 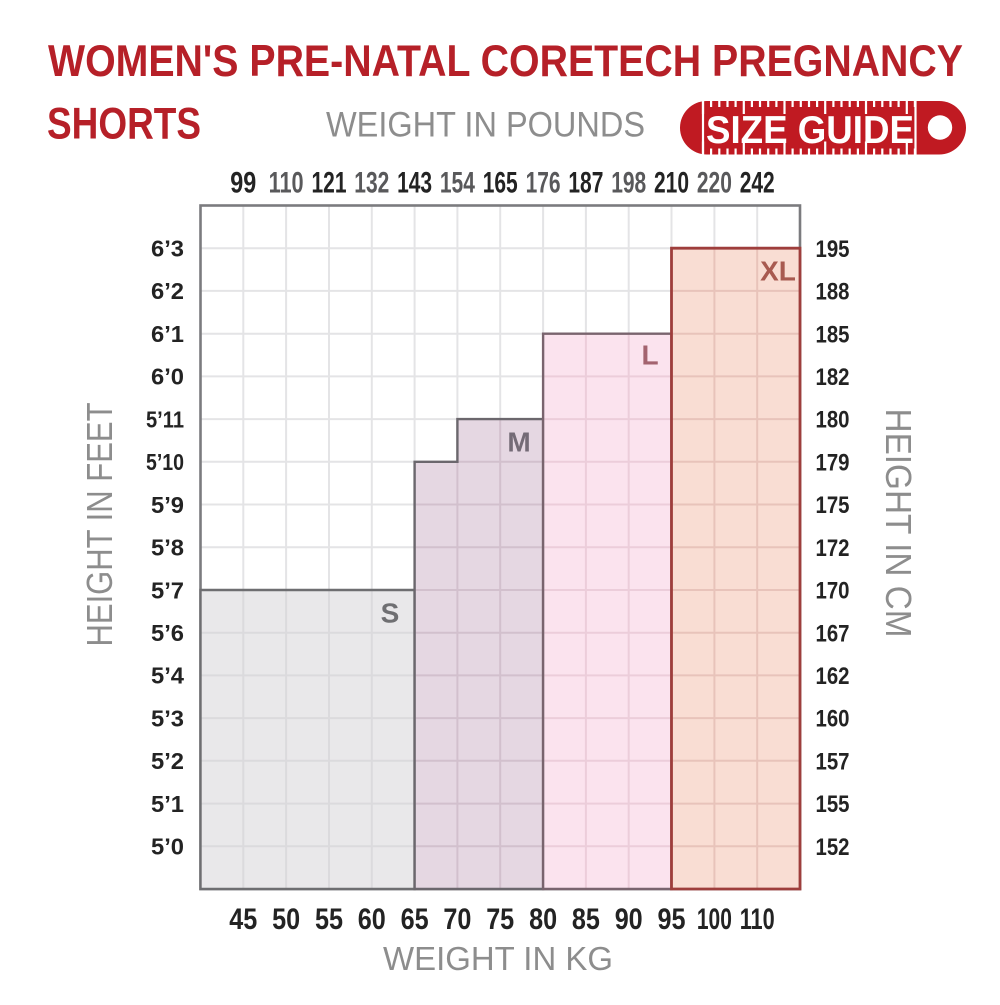 What do you see at coordinates (586, 919) in the screenshot?
I see `svg-text: 85` at bounding box center [586, 919].